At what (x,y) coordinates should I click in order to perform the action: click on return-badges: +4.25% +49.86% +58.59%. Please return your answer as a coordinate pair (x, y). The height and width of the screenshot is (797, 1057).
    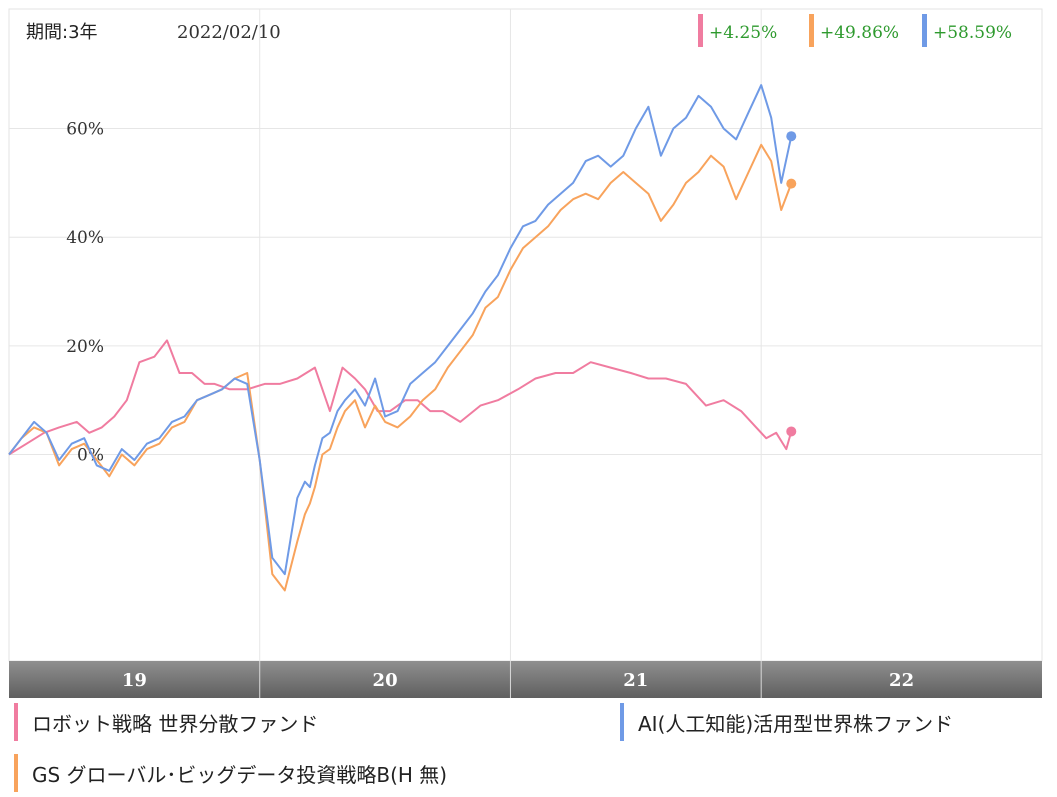
    Looking at the image, I should click on (855, 30).